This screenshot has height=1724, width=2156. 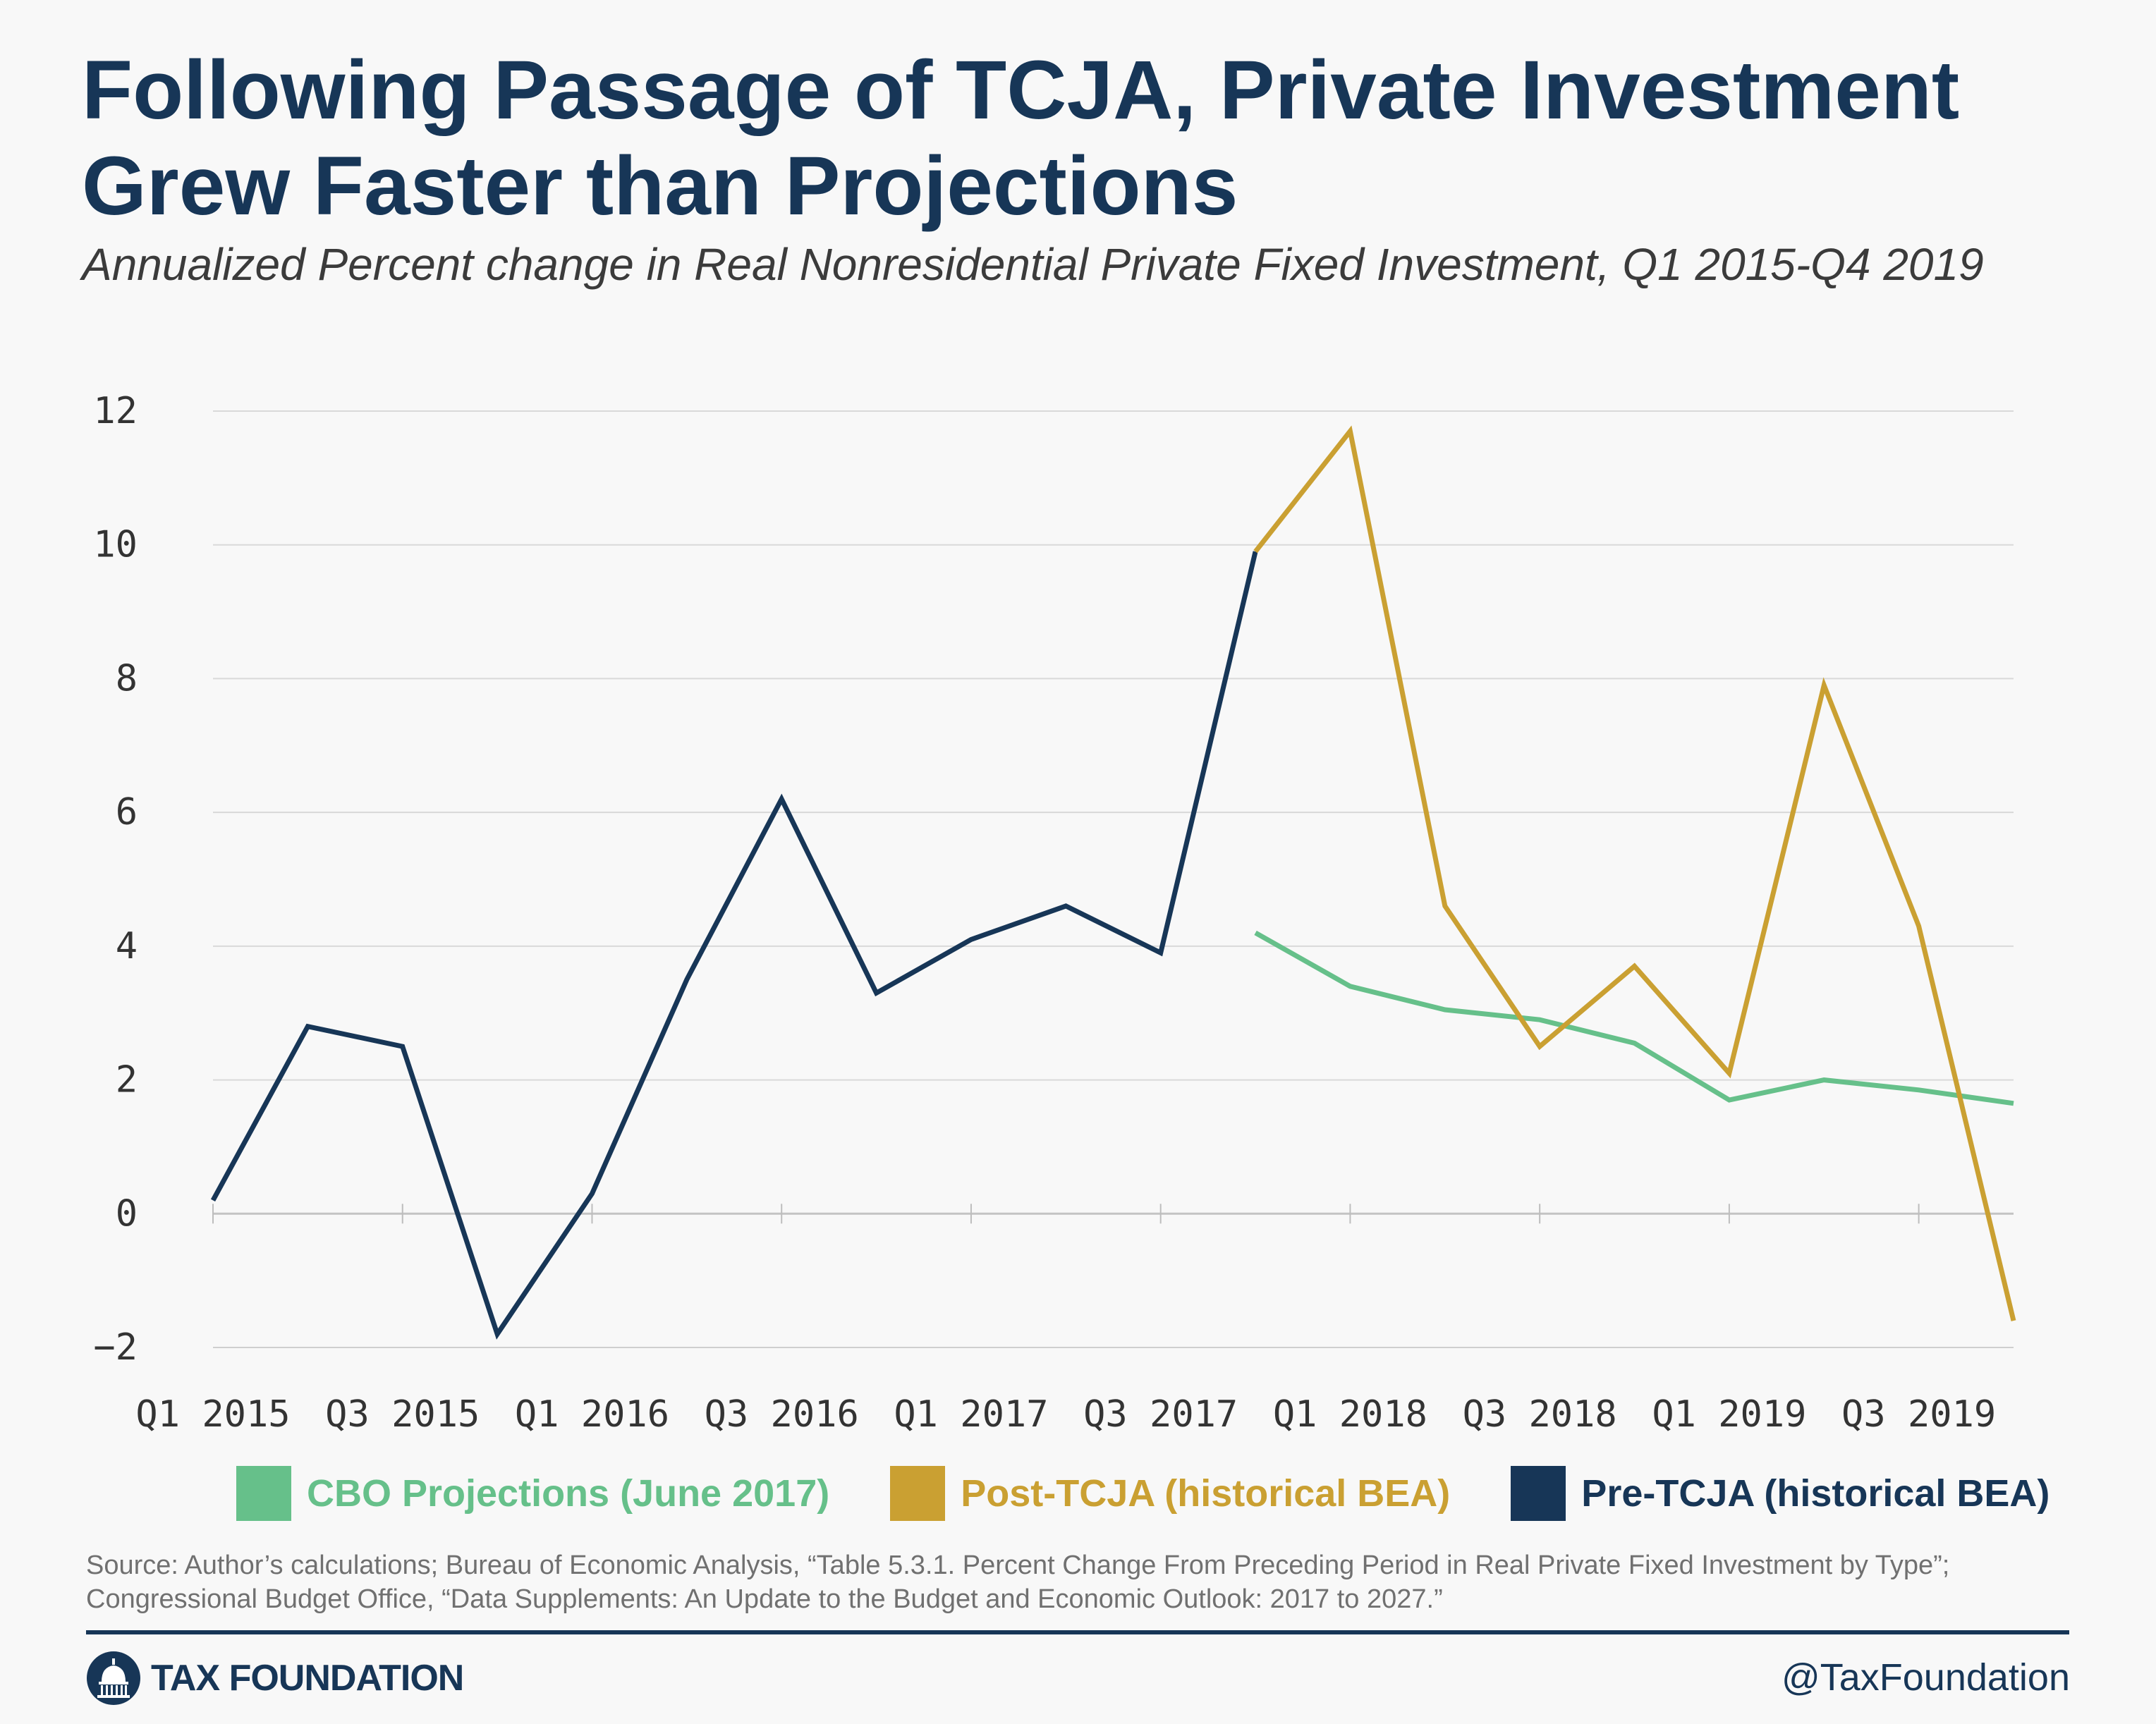 I want to click on x-tick-label: Q3 2018, so click(x=1540, y=1414).